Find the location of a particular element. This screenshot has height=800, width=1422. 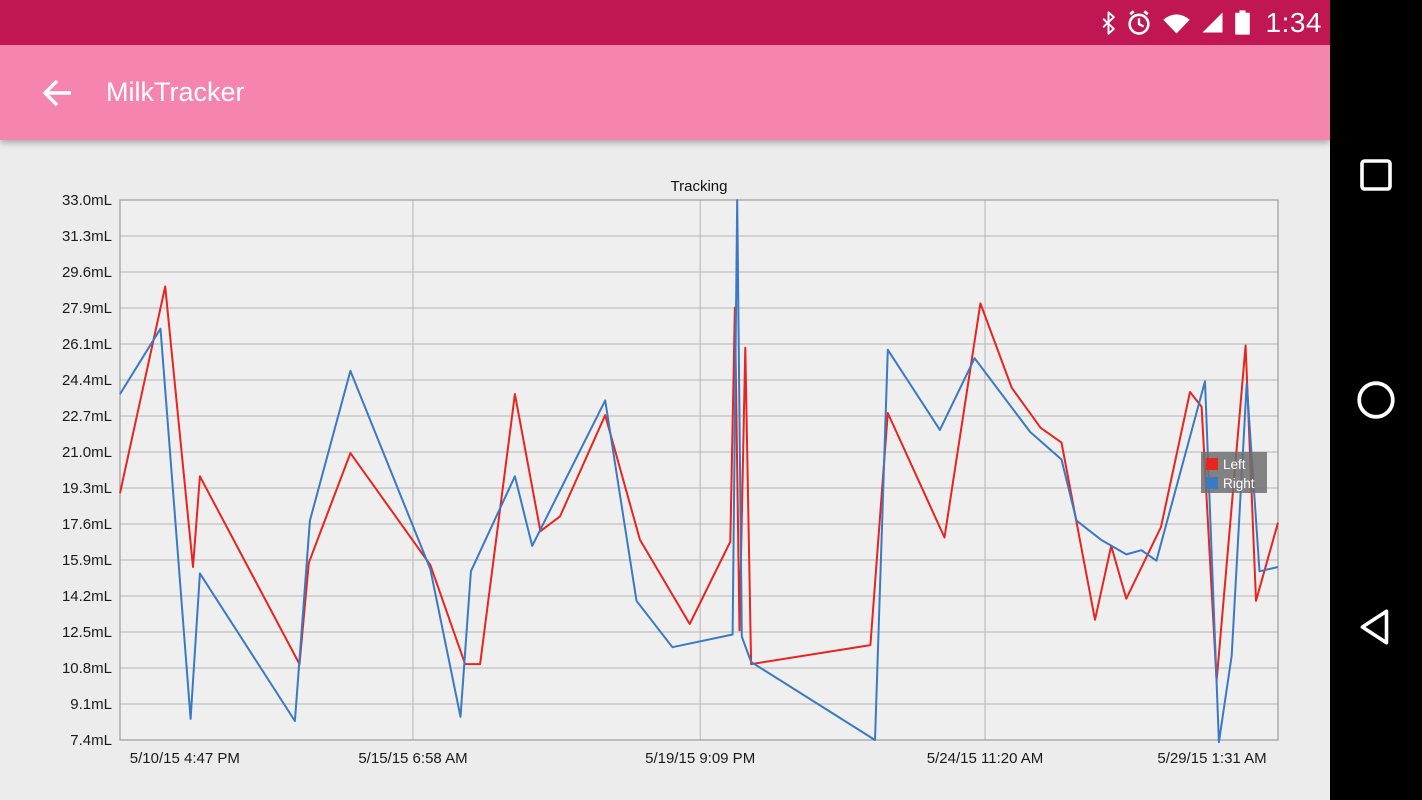

y-tick-label: 19.3mL is located at coordinates (87, 488).